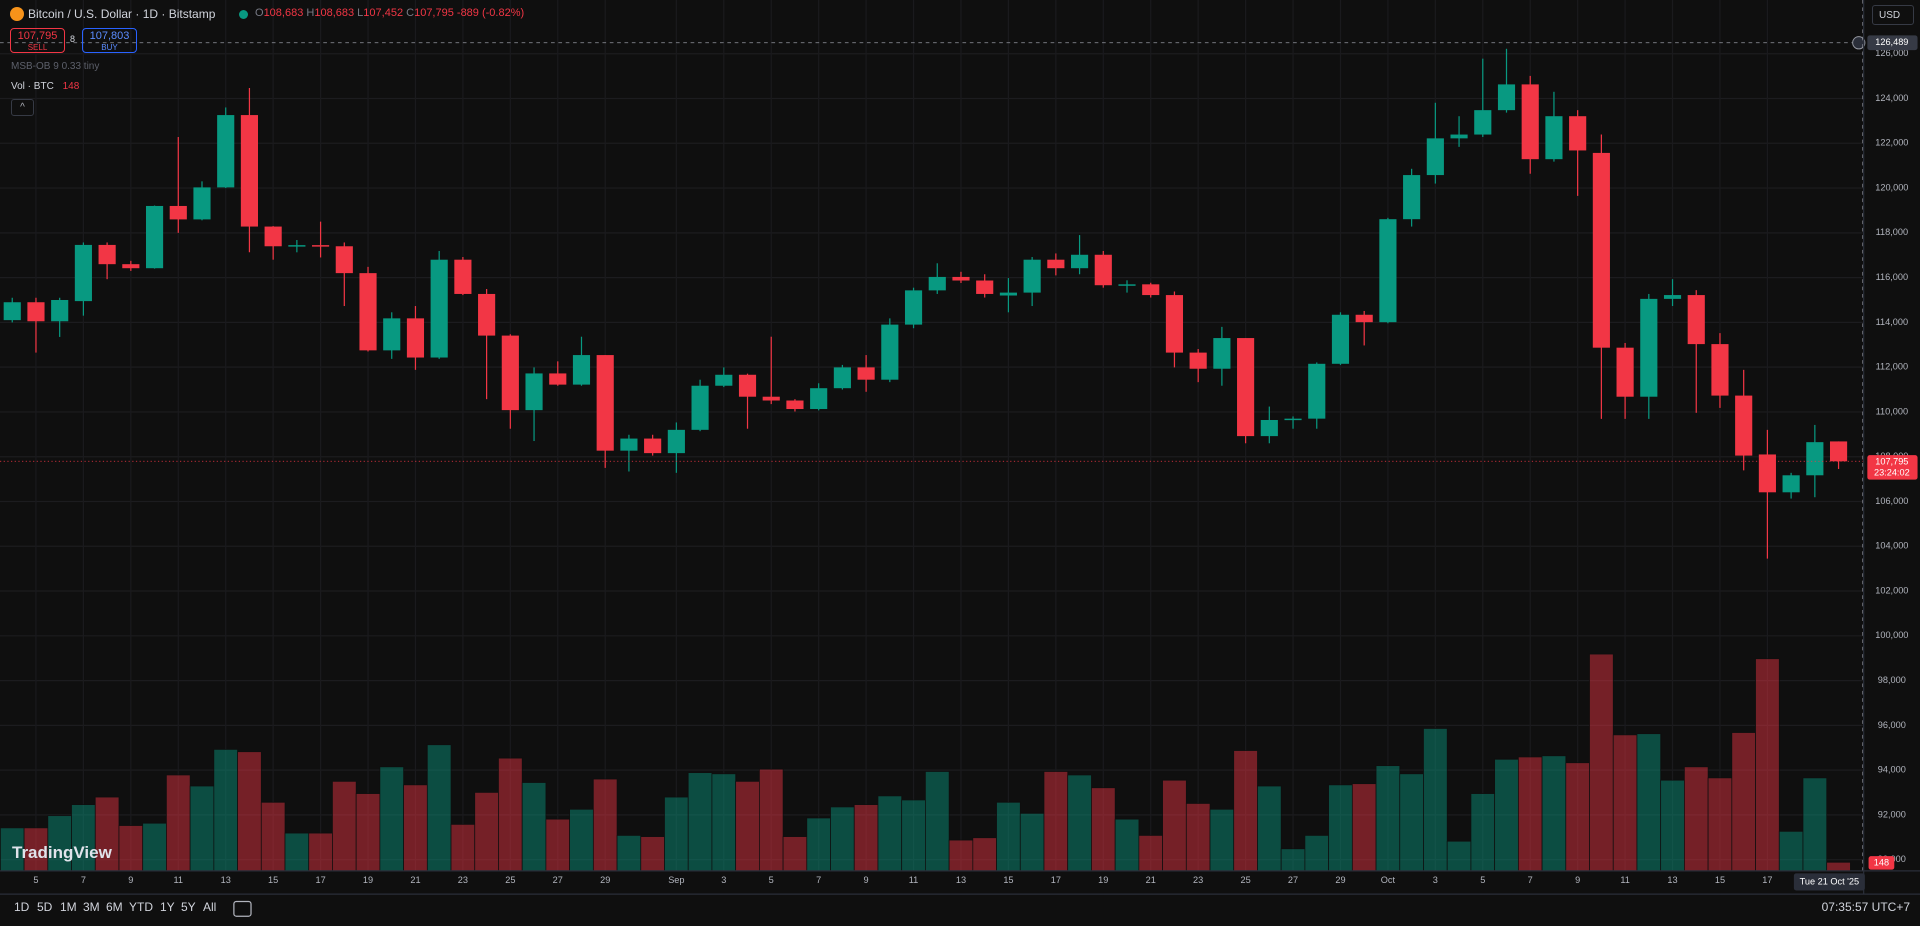 The width and height of the screenshot is (1920, 926). Describe the element at coordinates (1892, 467) in the screenshot. I see `last-price-box` at that location.